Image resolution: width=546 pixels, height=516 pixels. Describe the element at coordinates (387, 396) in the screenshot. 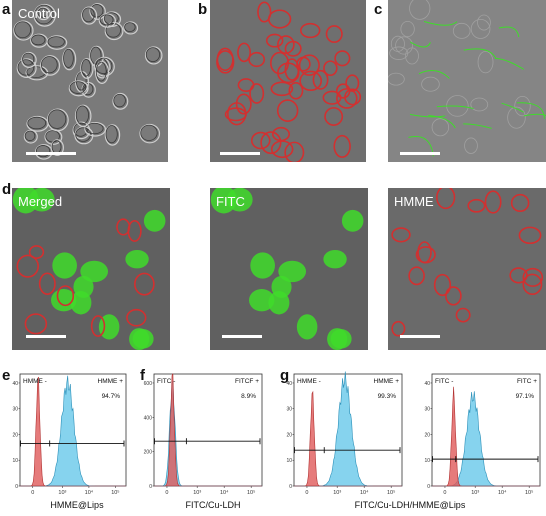

I see `percent-positive: 99.3%` at that location.